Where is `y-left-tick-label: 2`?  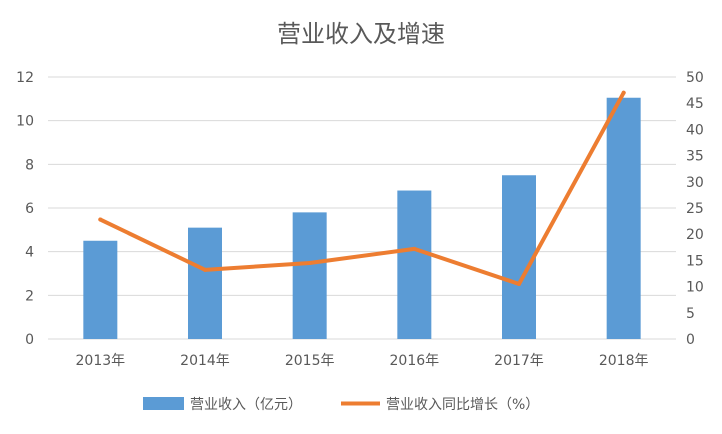
y-left-tick-label: 2 is located at coordinates (29, 296).